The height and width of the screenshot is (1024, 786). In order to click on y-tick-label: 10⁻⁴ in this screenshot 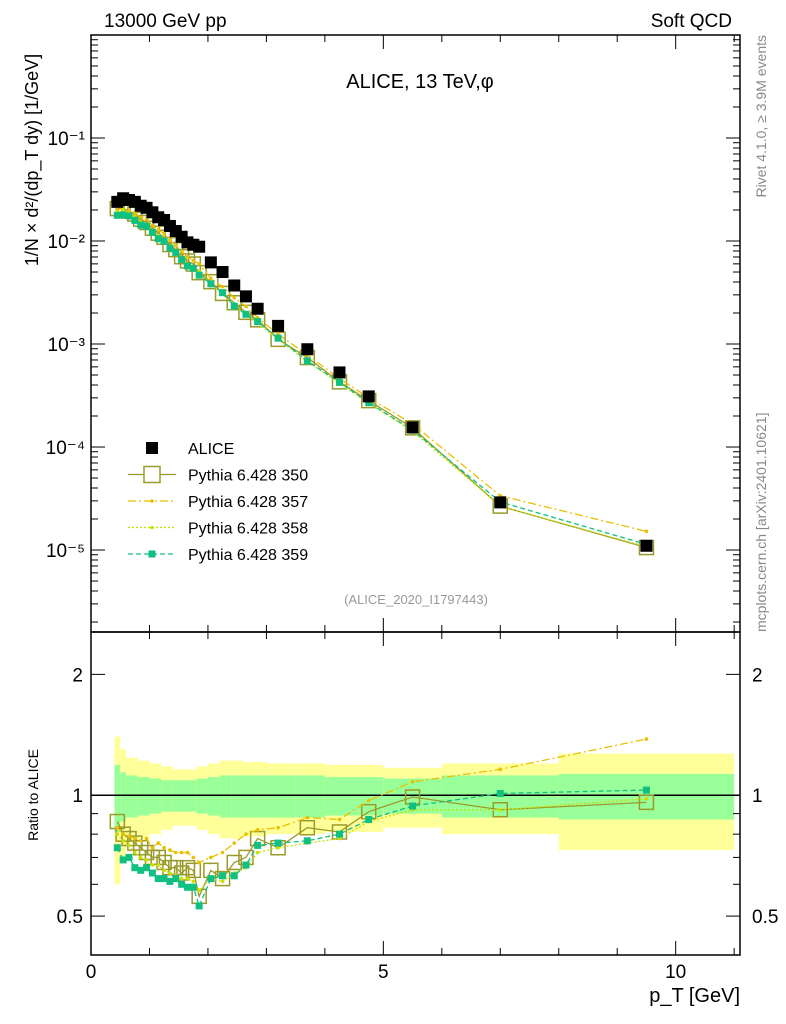, I will do `click(65, 448)`.